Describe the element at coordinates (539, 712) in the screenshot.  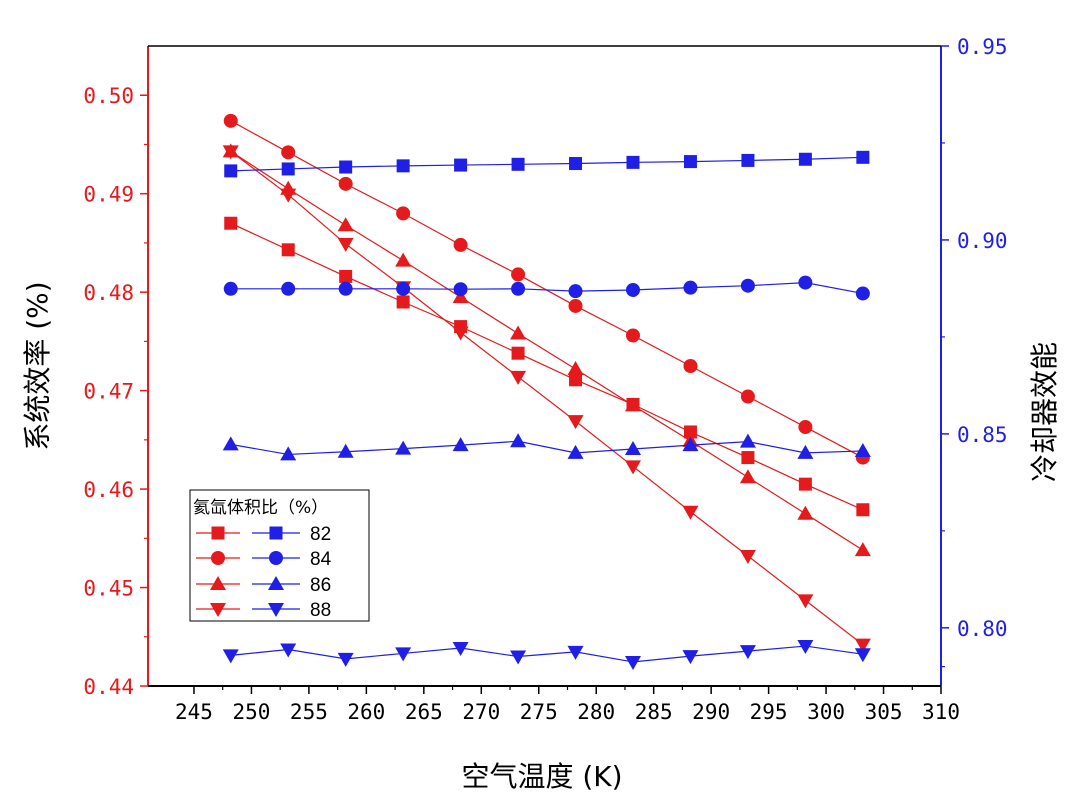
I see `x-tick-label: 275` at that location.